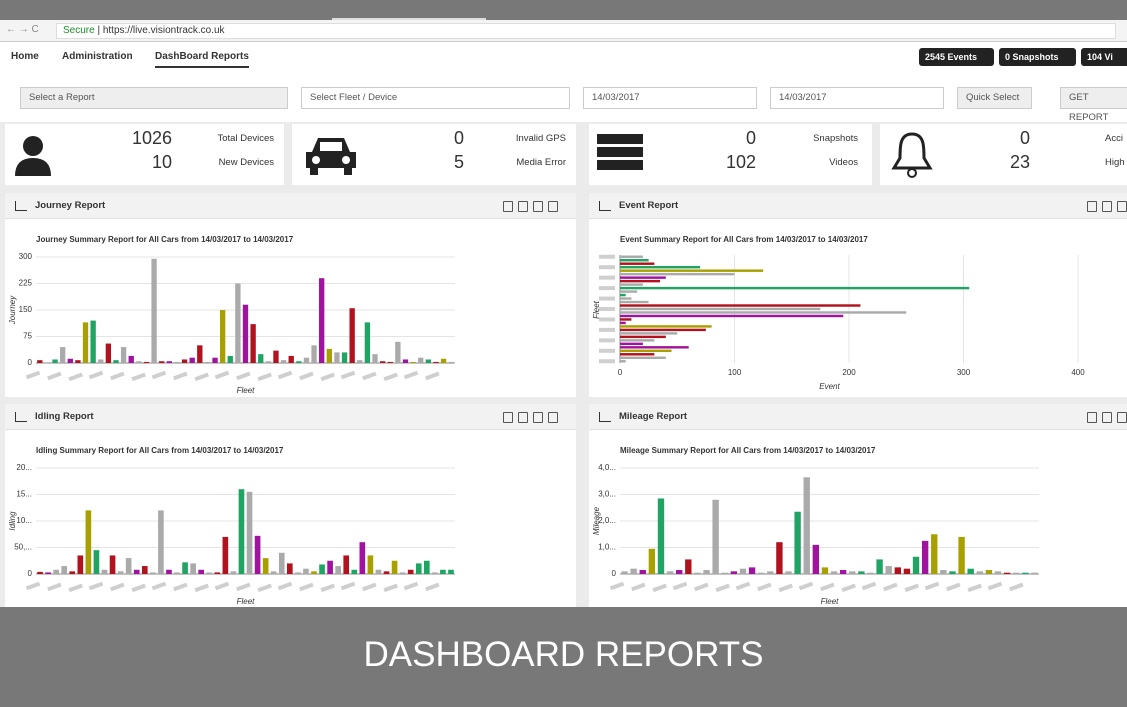 The width and height of the screenshot is (1127, 707). I want to click on quick-select: Quick Select, so click(994, 98).